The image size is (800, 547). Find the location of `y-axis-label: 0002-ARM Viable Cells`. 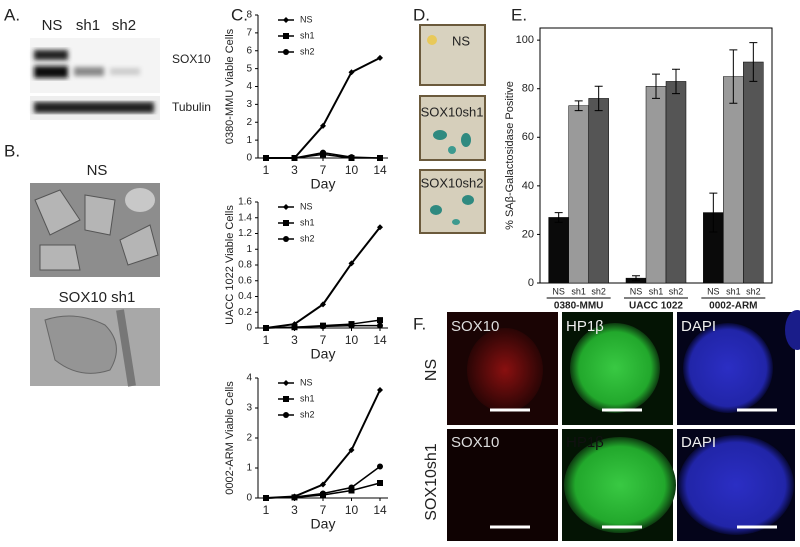

y-axis-label: 0002-ARM Viable Cells is located at coordinates (230, 438).